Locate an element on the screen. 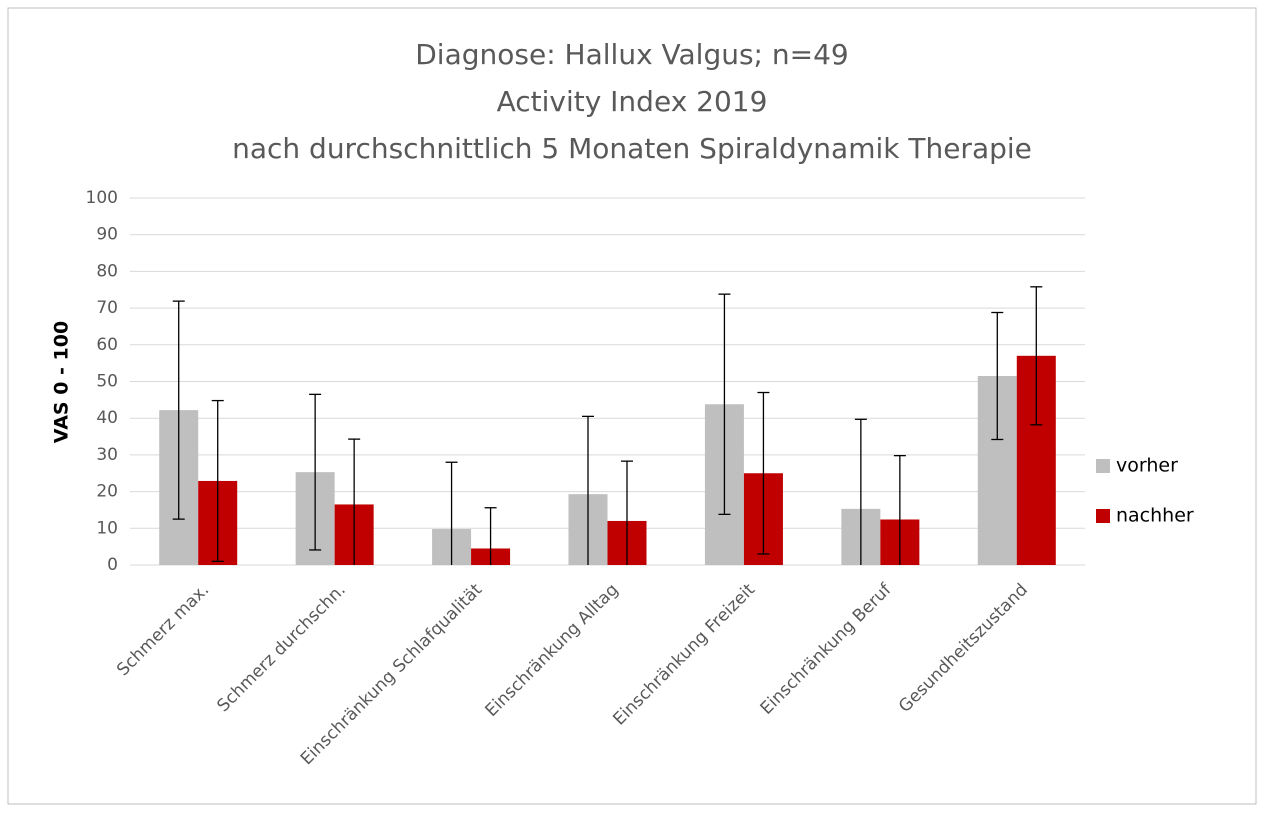 This screenshot has width=1264, height=816. y-axis-label: VAS 0 - 100 is located at coordinates (62, 382).